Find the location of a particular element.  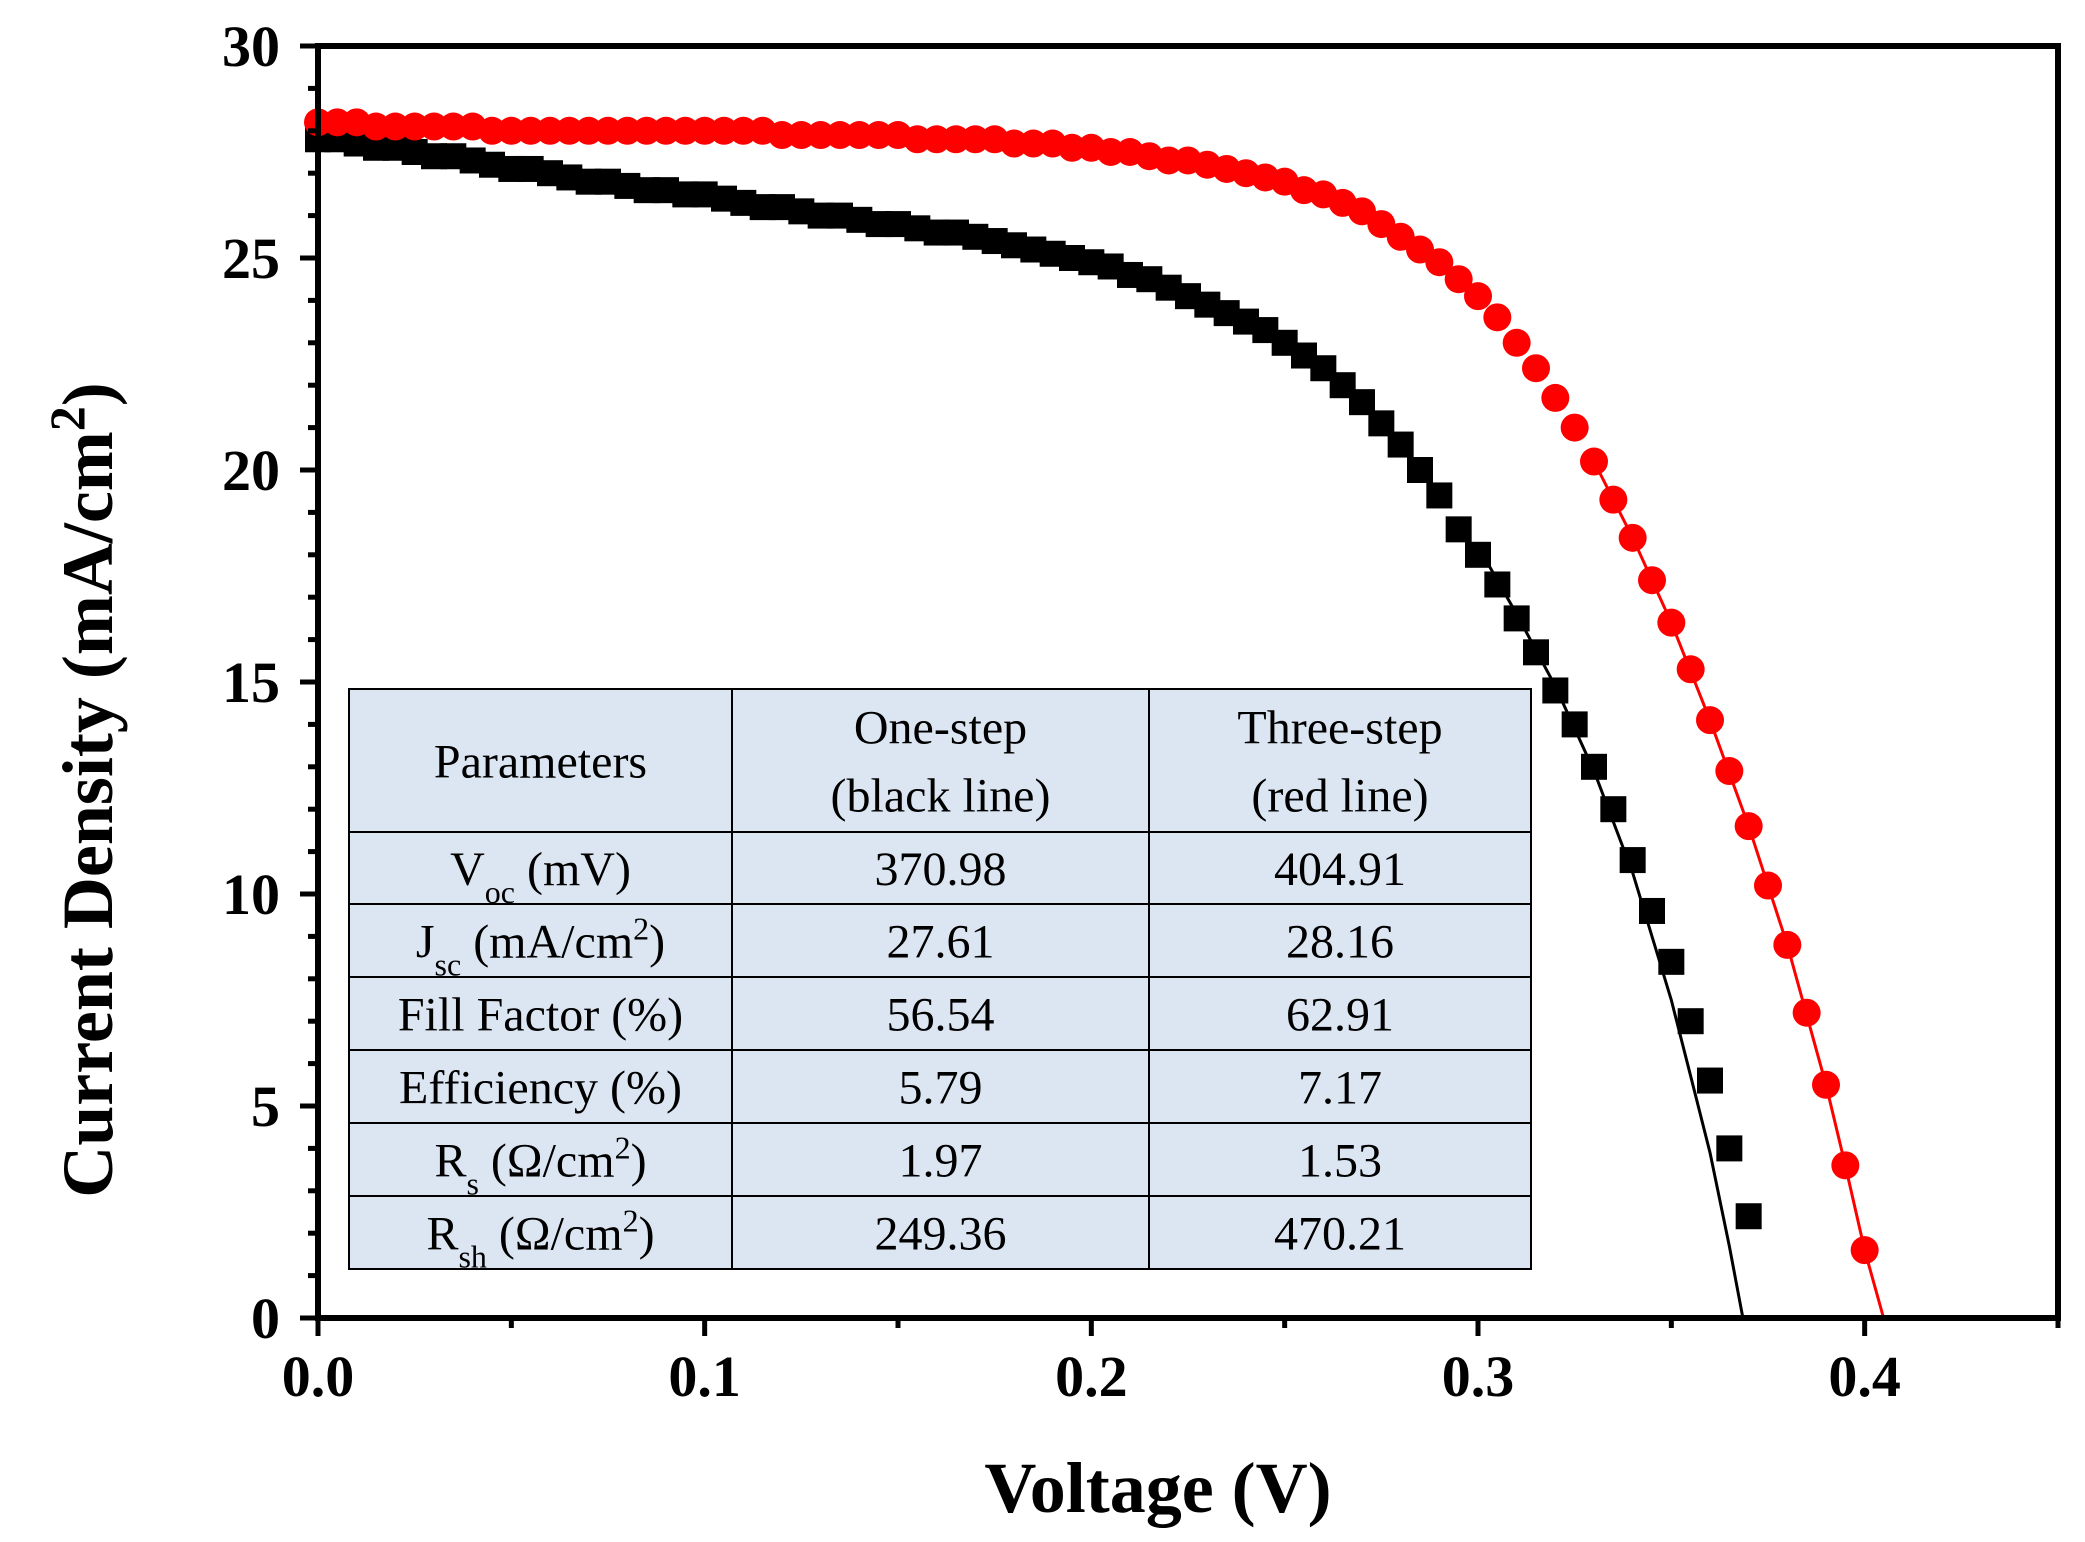

table-cell-one-step: 370.98 is located at coordinates (941, 869).